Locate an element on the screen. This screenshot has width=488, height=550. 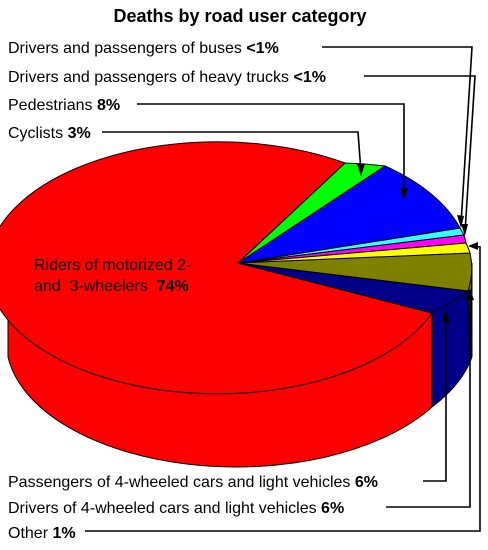
leader-arrowheads is located at coordinates (417, 243).